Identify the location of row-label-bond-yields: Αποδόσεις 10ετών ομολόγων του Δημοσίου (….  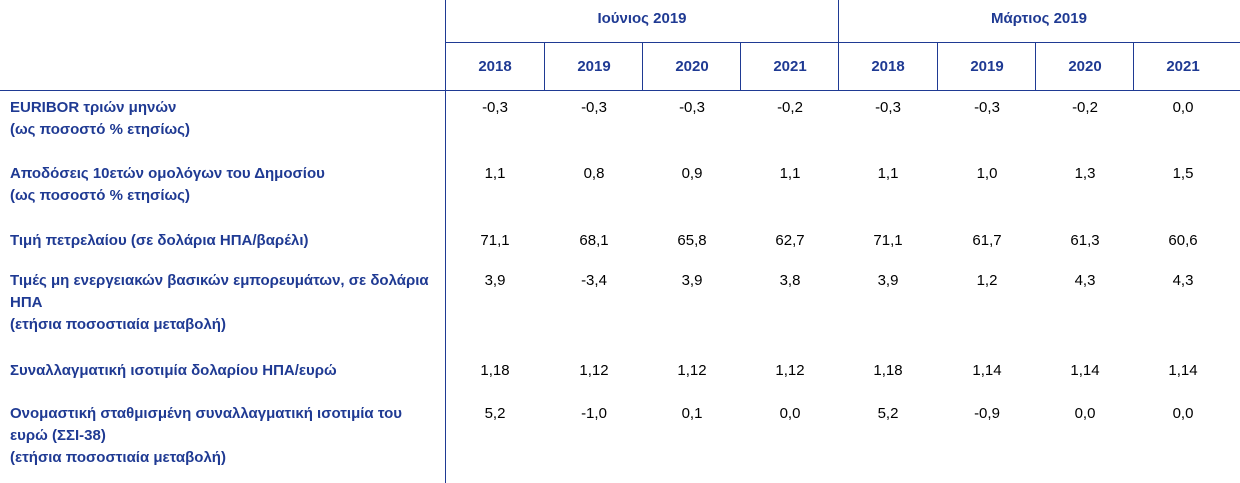
(225, 185).